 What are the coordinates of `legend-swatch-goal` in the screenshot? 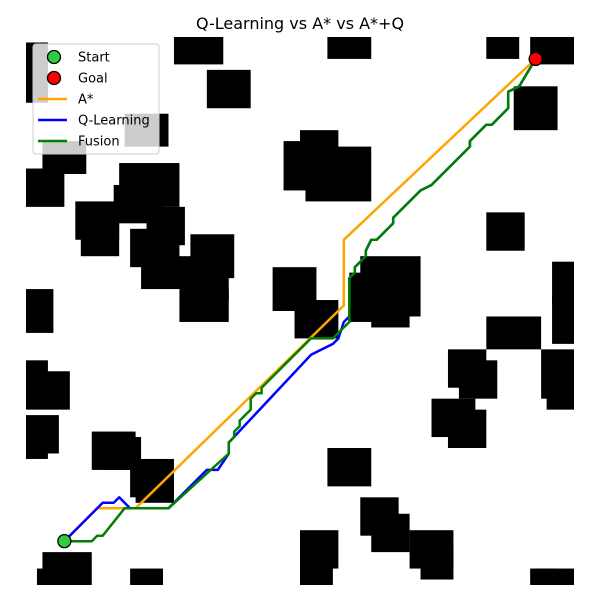 It's located at (54, 78).